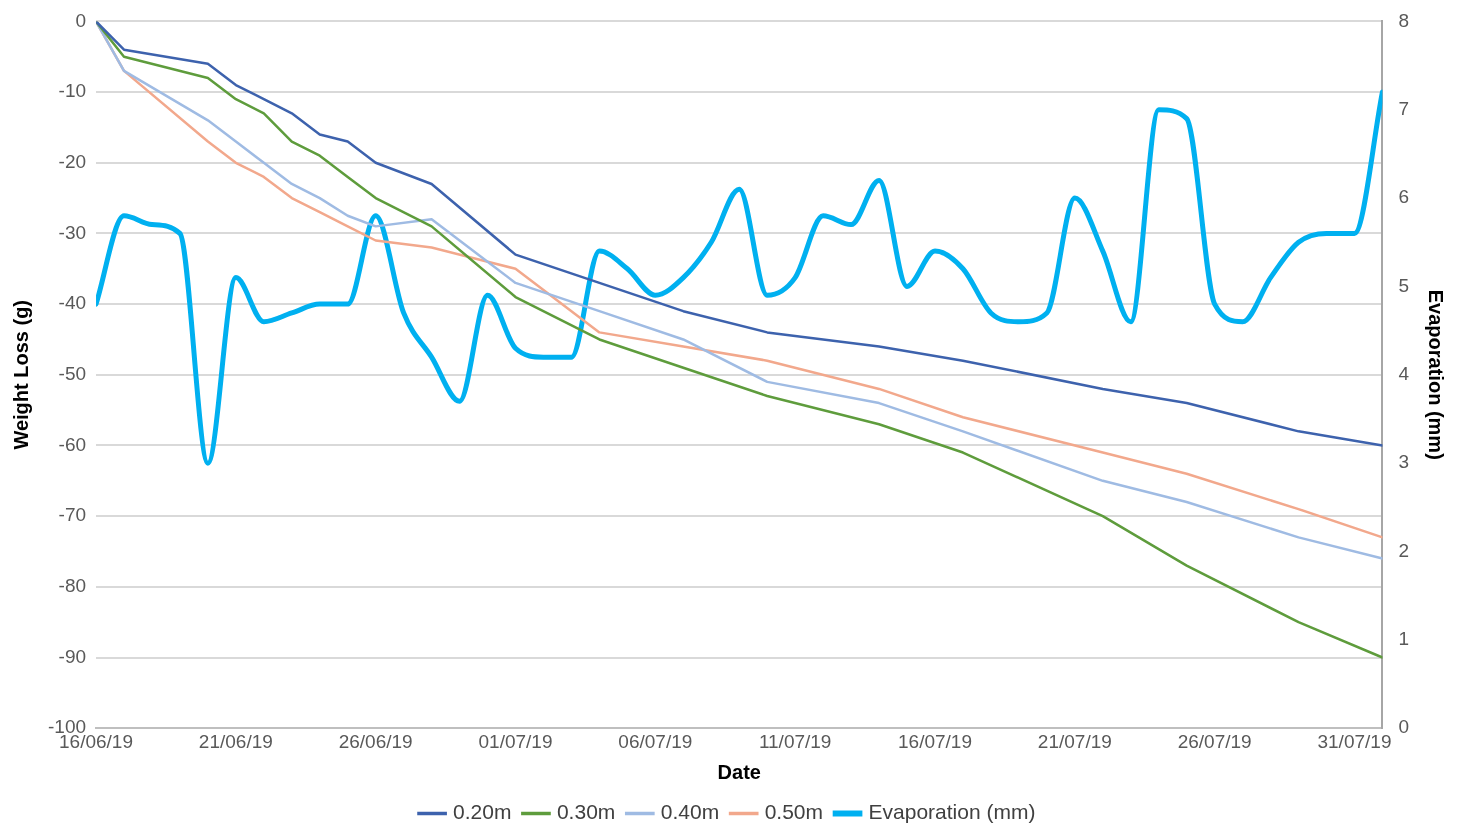 The width and height of the screenshot is (1465, 838). Describe the element at coordinates (935, 741) in the screenshot. I see `x-tick-label: 16/07/19` at that location.